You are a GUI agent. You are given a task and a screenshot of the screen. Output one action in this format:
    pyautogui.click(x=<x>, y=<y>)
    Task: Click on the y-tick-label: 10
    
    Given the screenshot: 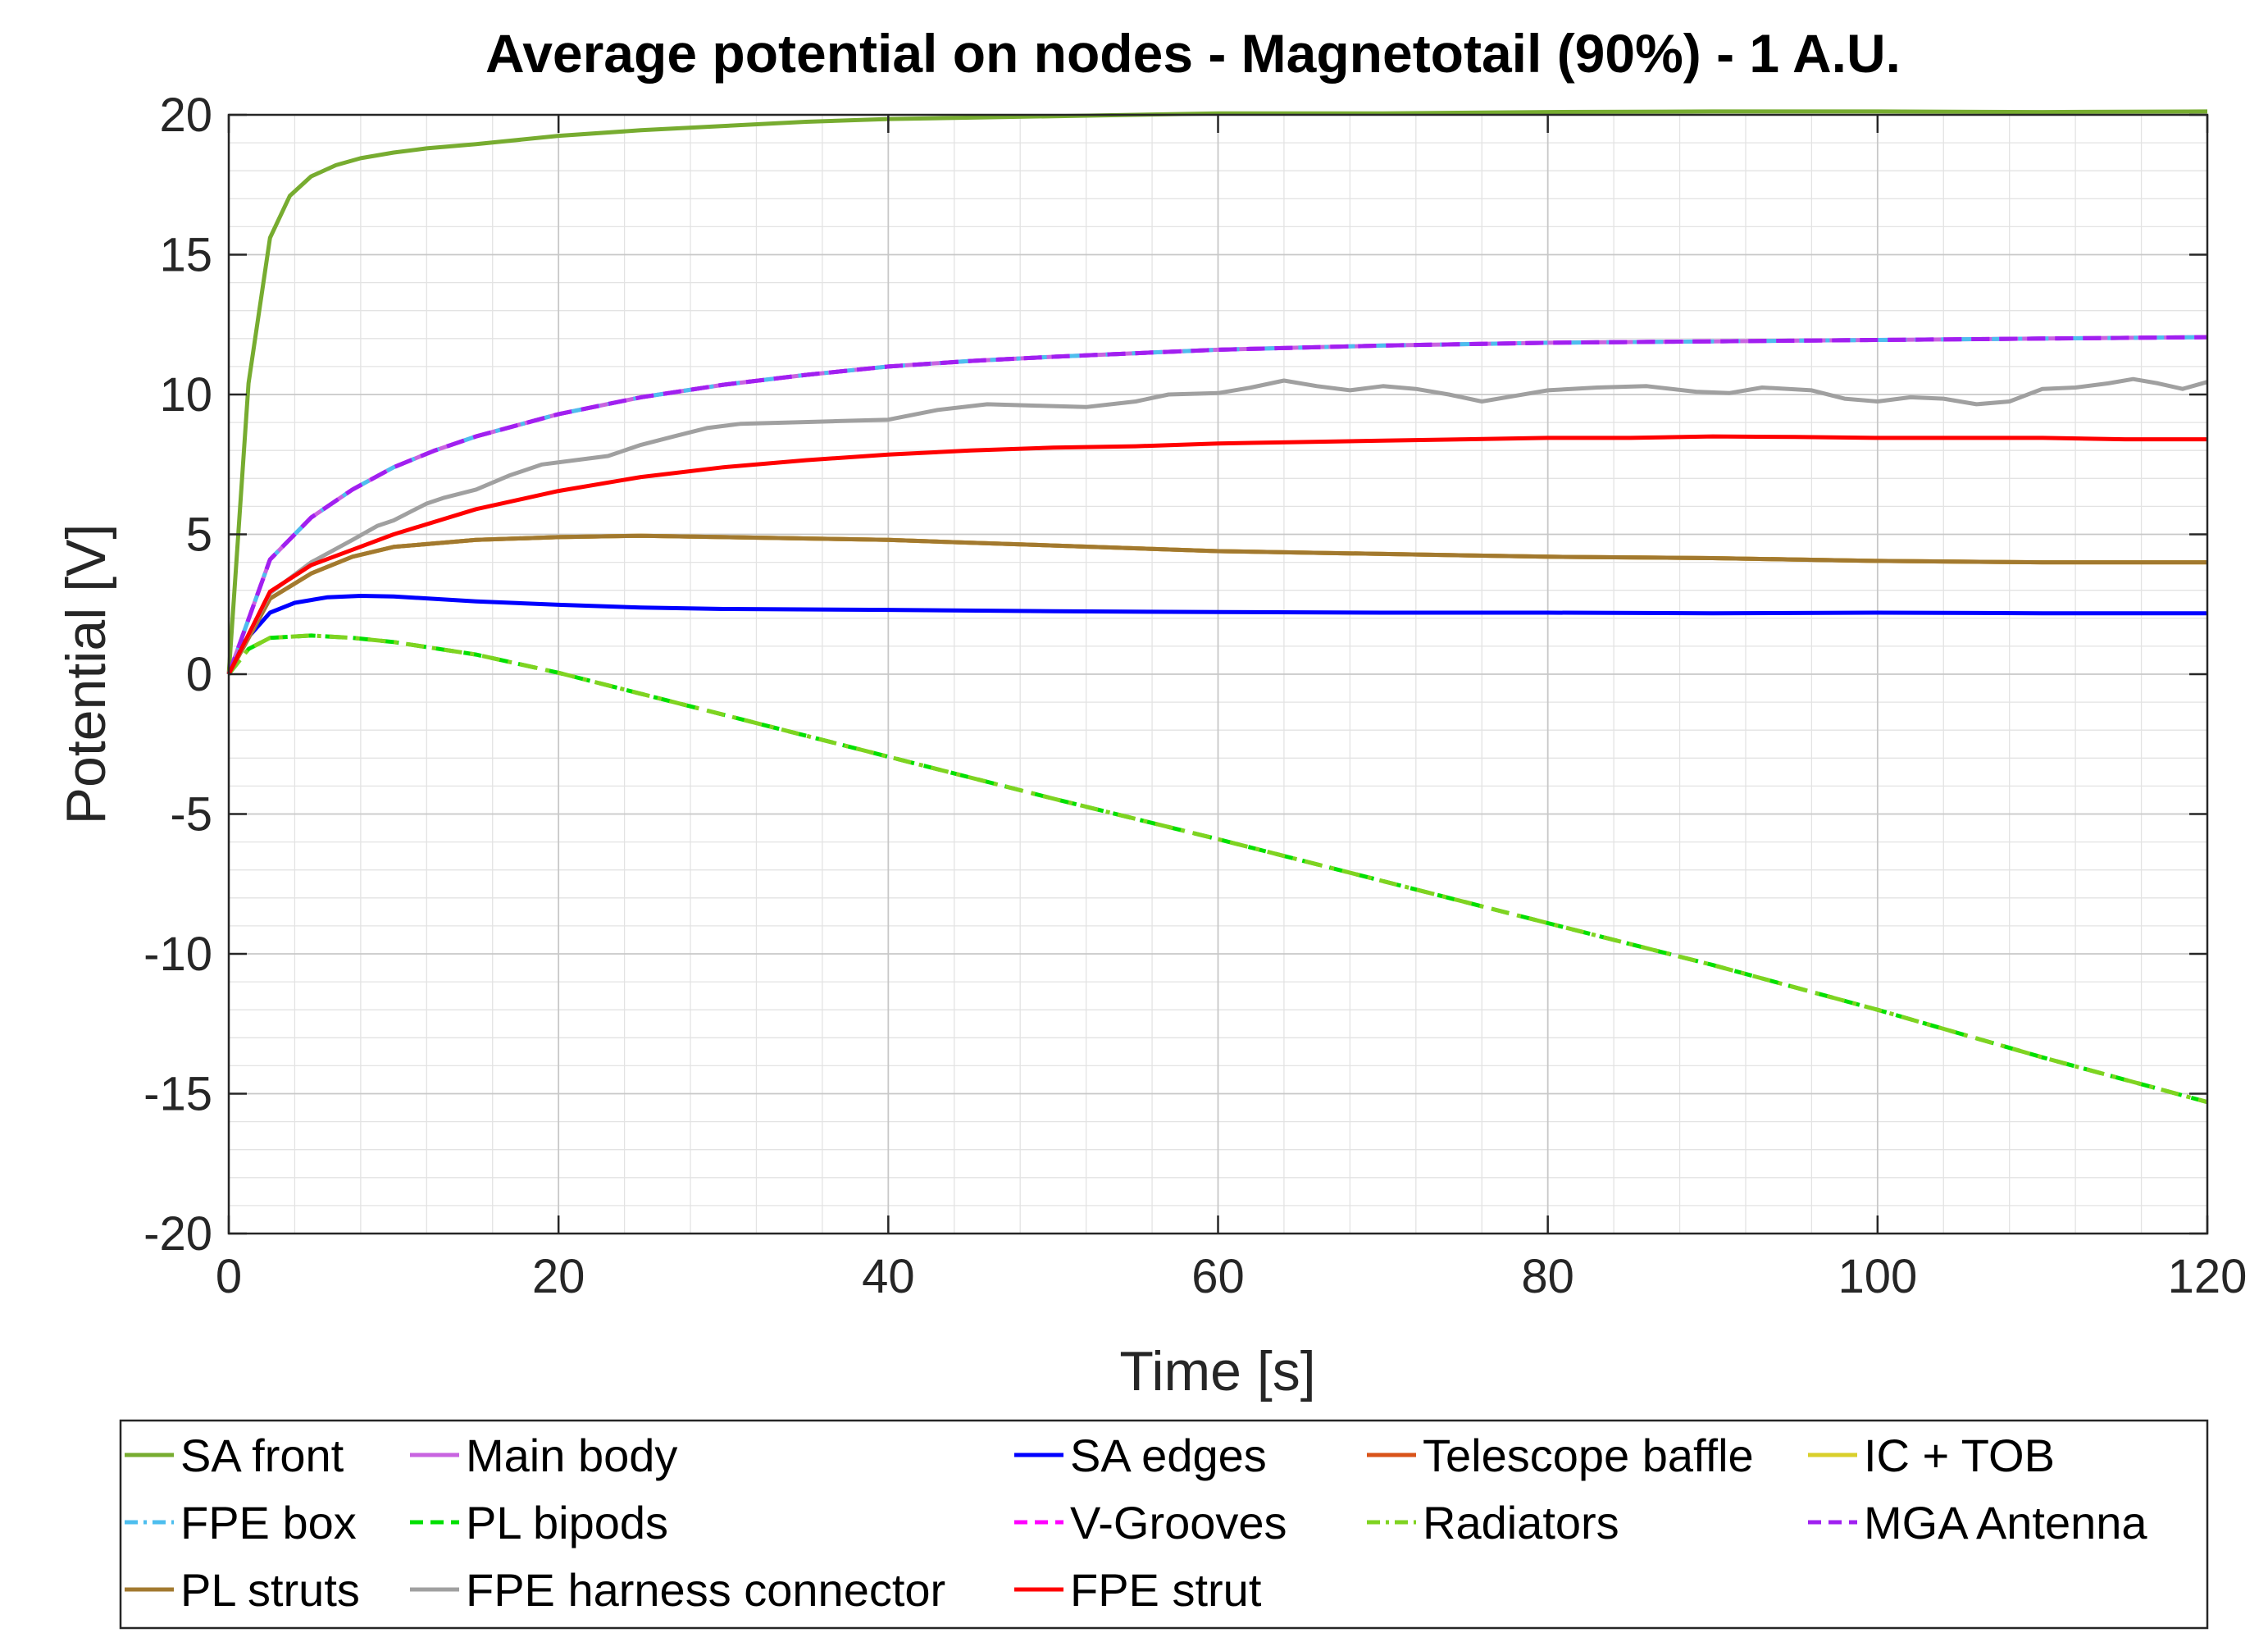 What is the action you would take?
    pyautogui.click(x=185, y=395)
    